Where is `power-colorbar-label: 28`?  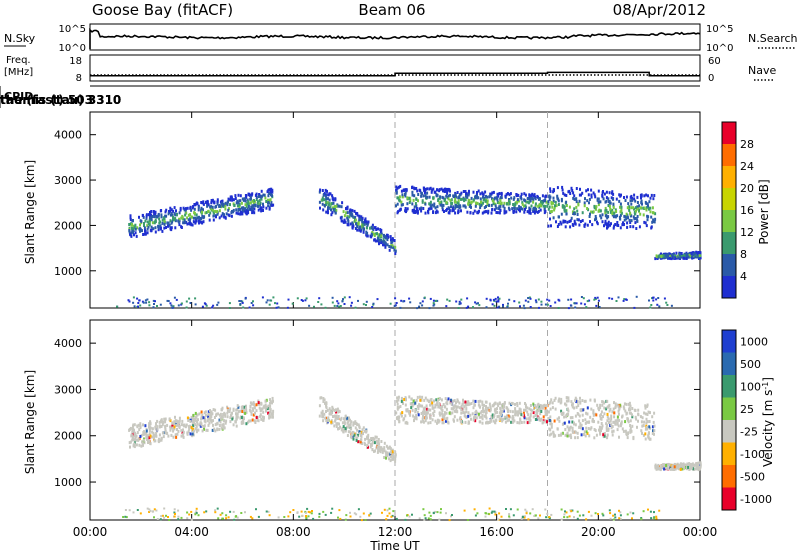
power-colorbar-label: 28 is located at coordinates (747, 144).